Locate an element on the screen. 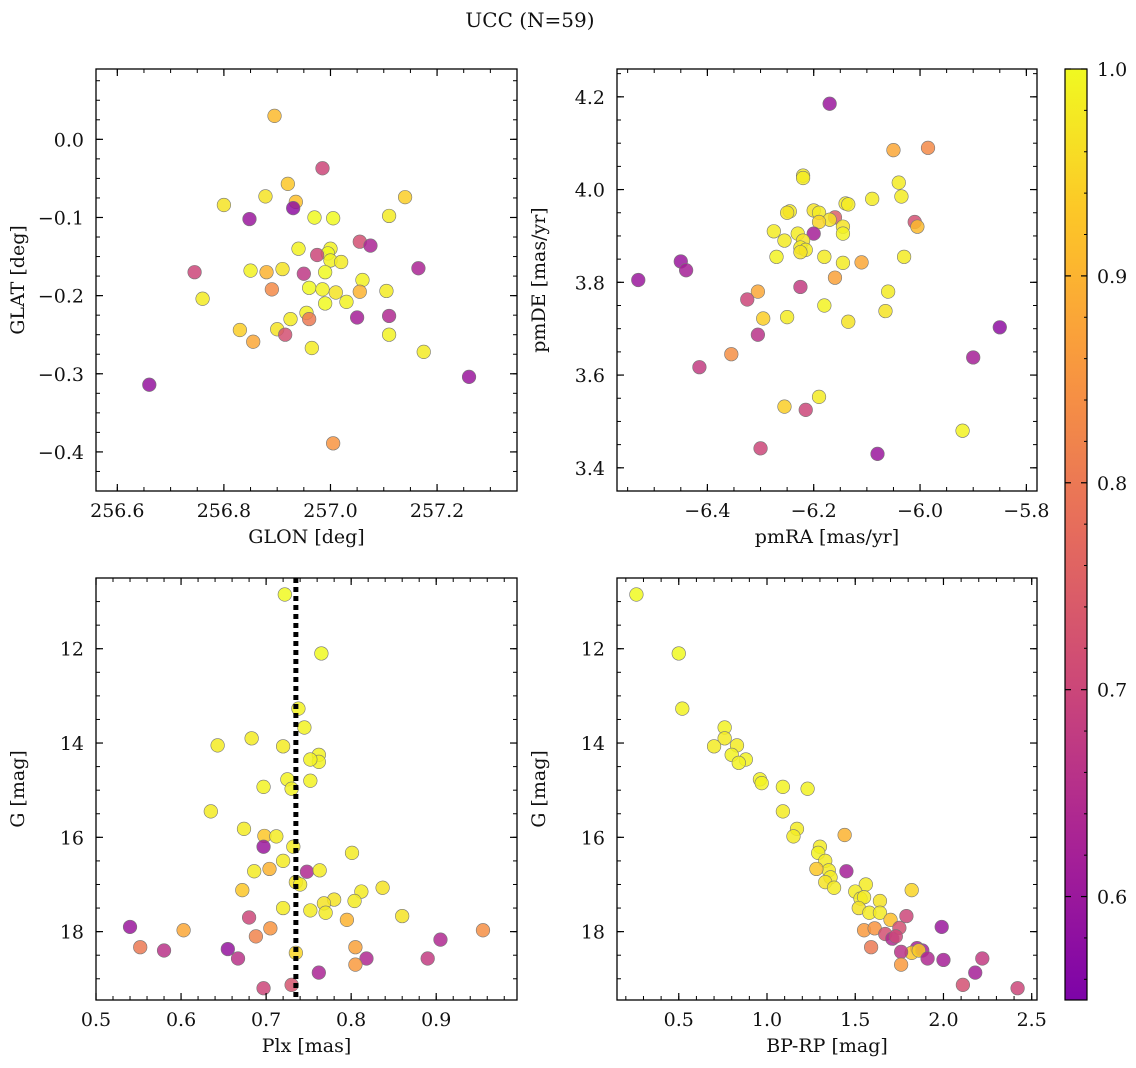  y-tick-label: 3.6 is located at coordinates (590, 376).